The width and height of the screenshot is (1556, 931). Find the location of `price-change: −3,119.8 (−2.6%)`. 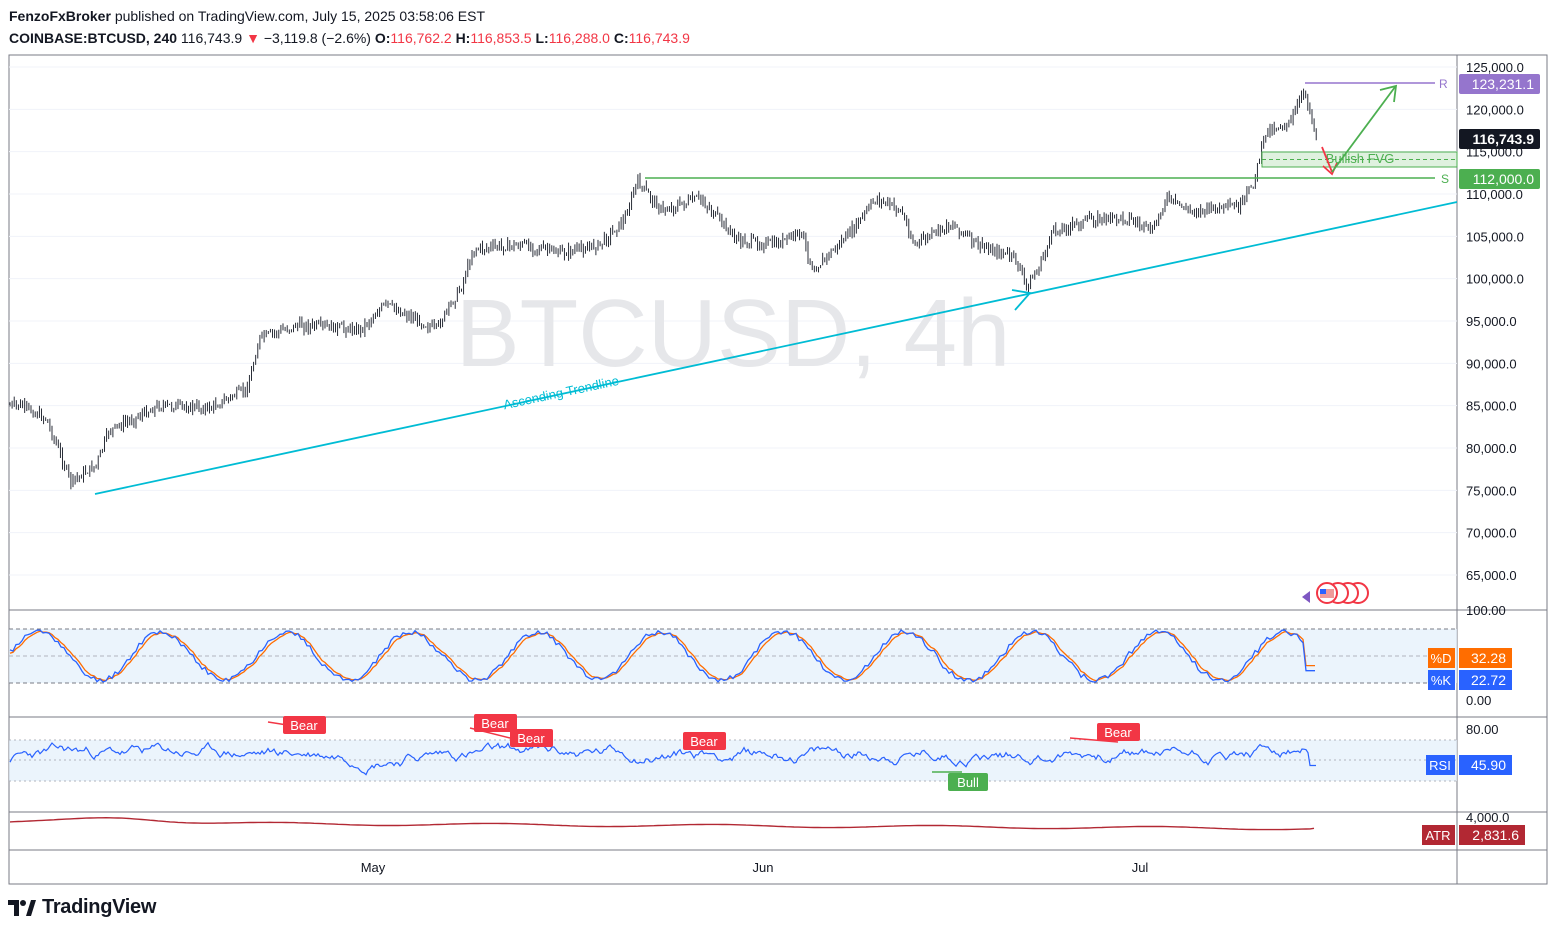

price-change: −3,119.8 (−2.6%) is located at coordinates (317, 38).